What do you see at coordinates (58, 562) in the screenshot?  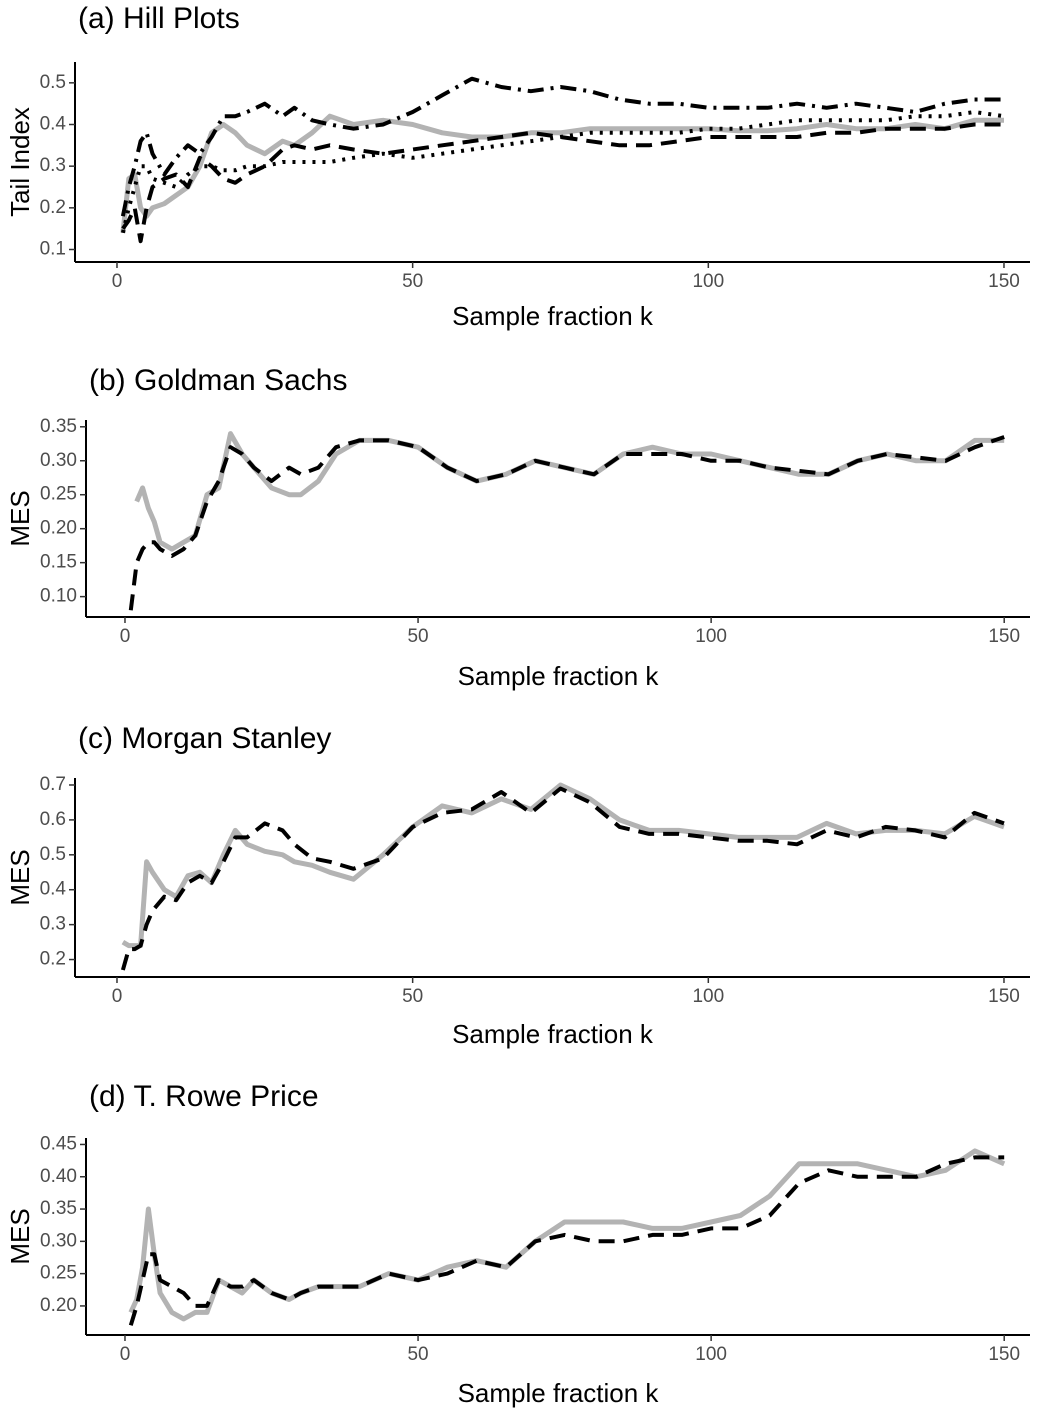 I see `y-tick-label: 0.15` at bounding box center [58, 562].